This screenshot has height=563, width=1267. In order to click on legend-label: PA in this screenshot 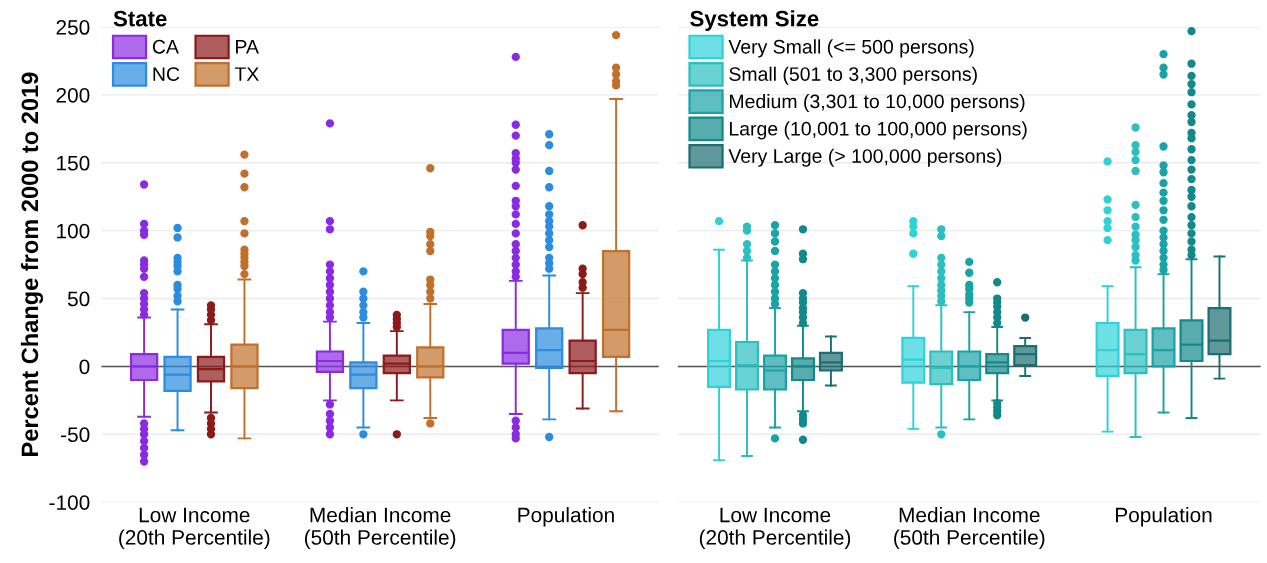, I will do `click(247, 47)`.